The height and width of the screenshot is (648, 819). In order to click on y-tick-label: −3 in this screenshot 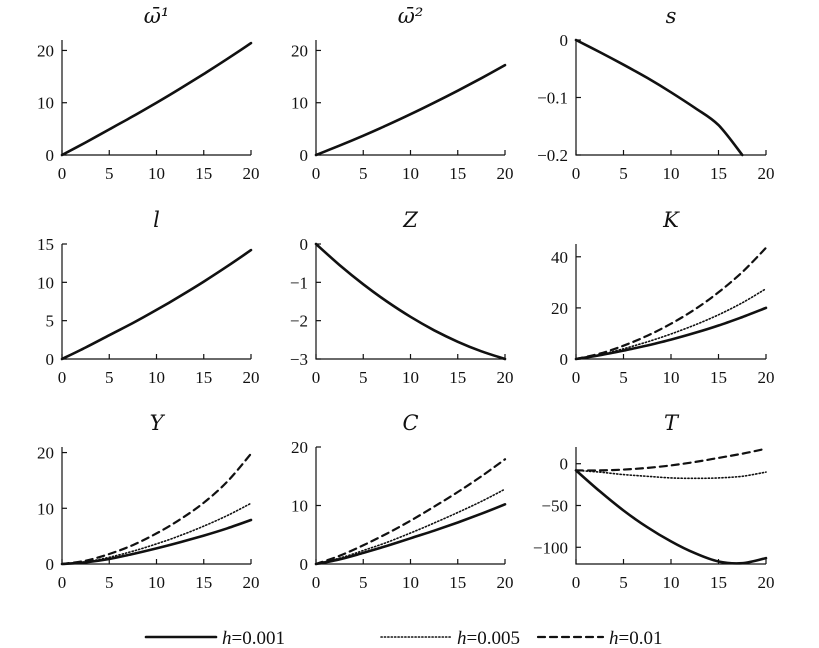, I will do `click(299, 359)`.